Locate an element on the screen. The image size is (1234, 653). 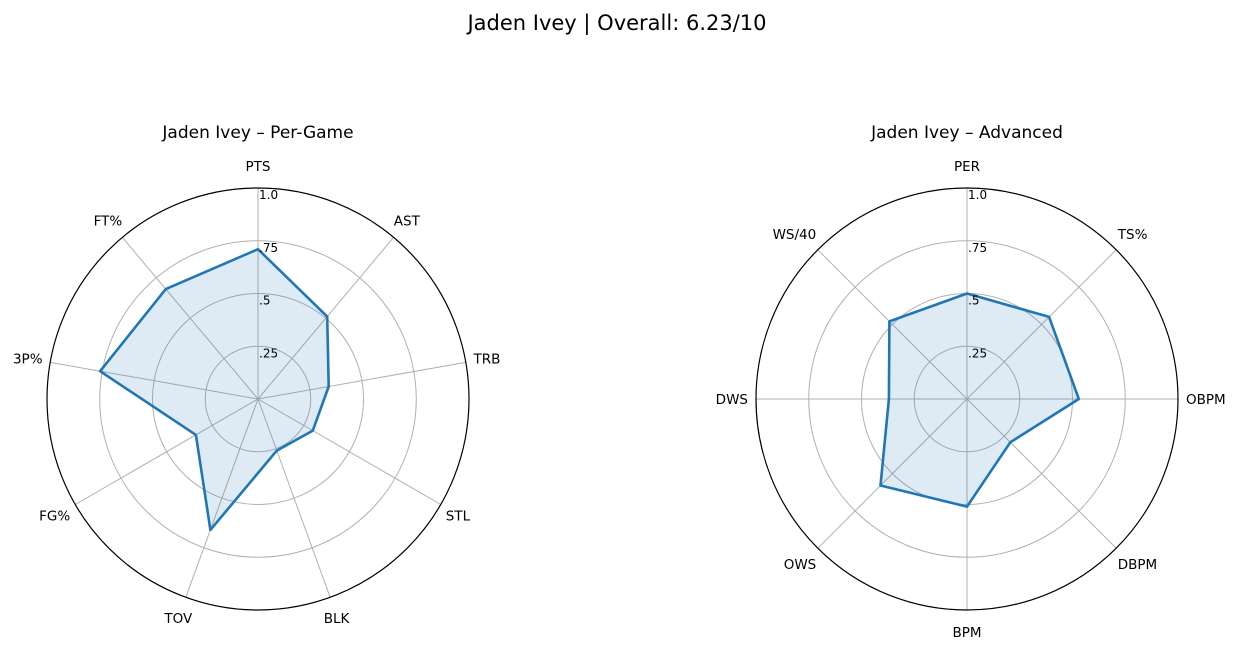
category-label-ft-pct: FT% is located at coordinates (108, 222).